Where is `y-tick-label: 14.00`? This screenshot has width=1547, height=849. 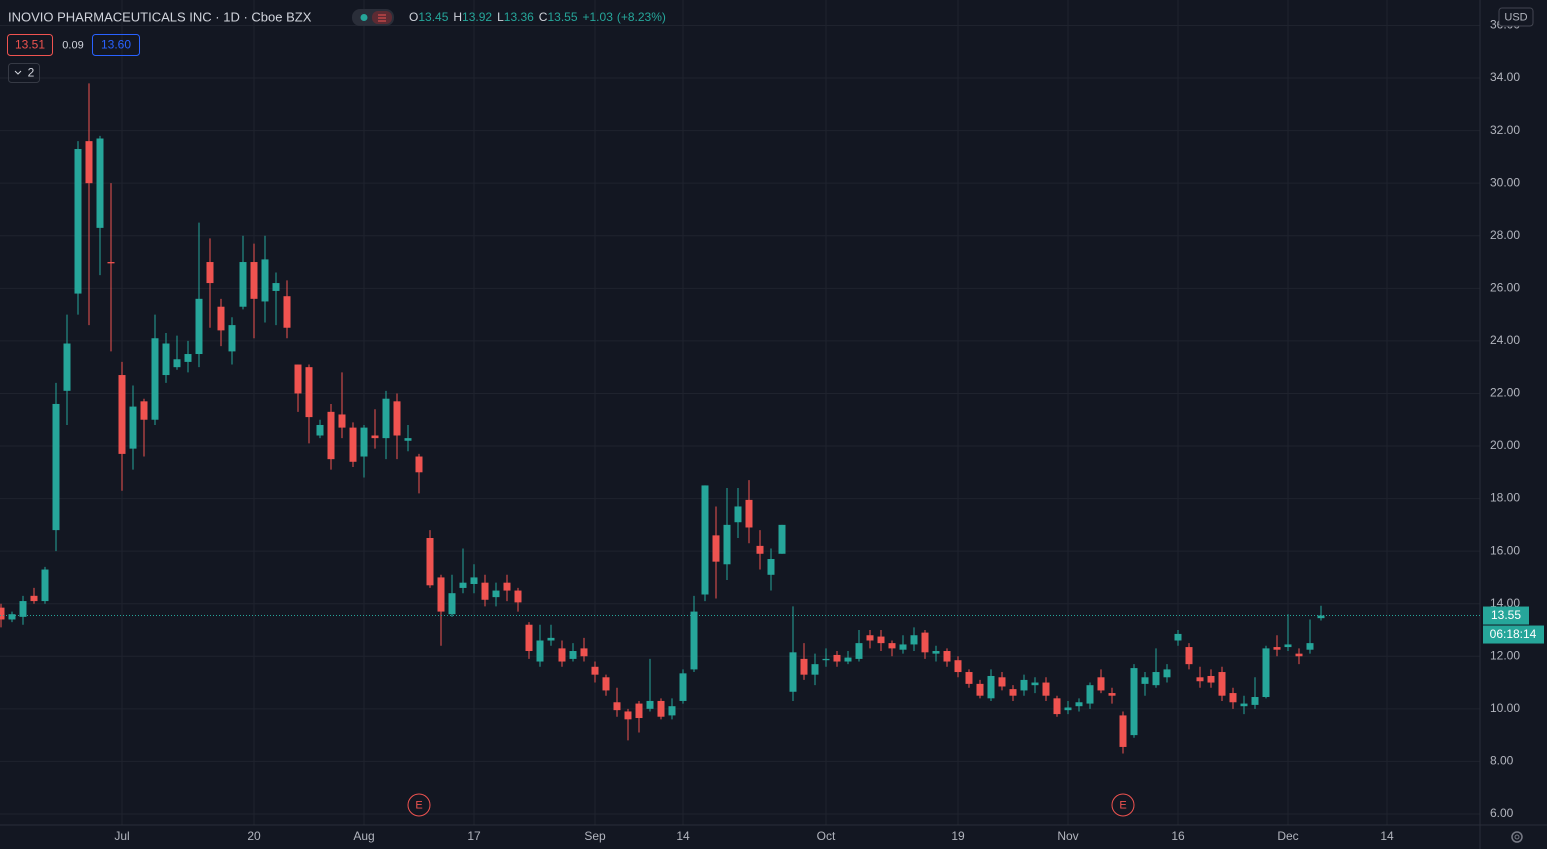 y-tick-label: 14.00 is located at coordinates (1505, 603).